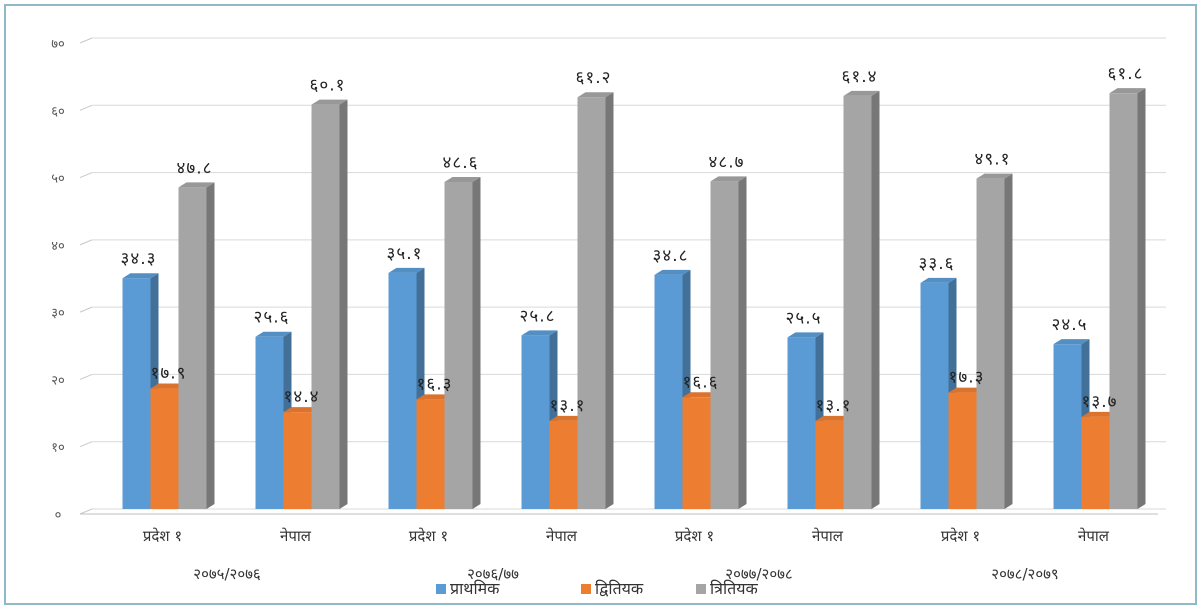 This screenshot has width=1203, height=610. What do you see at coordinates (58, 246) in the screenshot?
I see `y-tick-label: ४०` at bounding box center [58, 246].